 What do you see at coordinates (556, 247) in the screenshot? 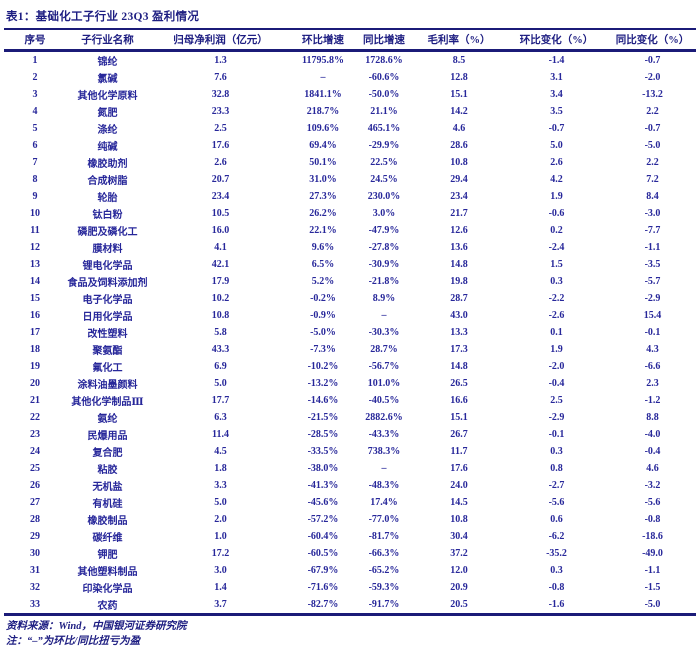
I see `cell-value: -2.4` at bounding box center [556, 247].